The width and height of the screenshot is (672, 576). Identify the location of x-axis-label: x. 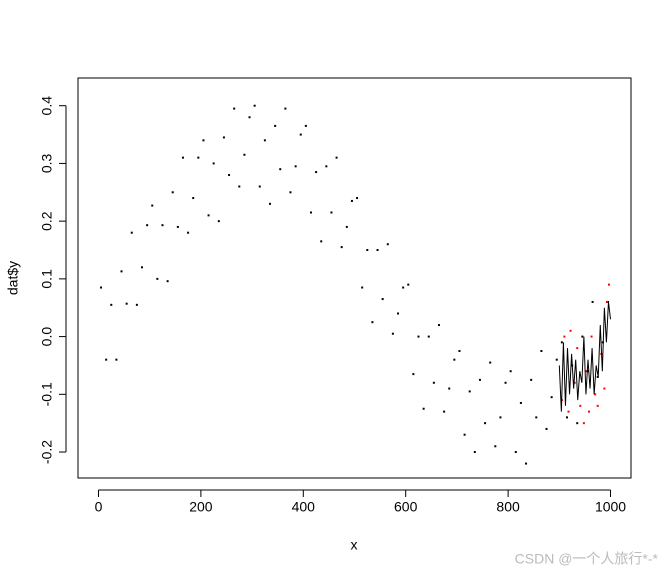
(354, 545).